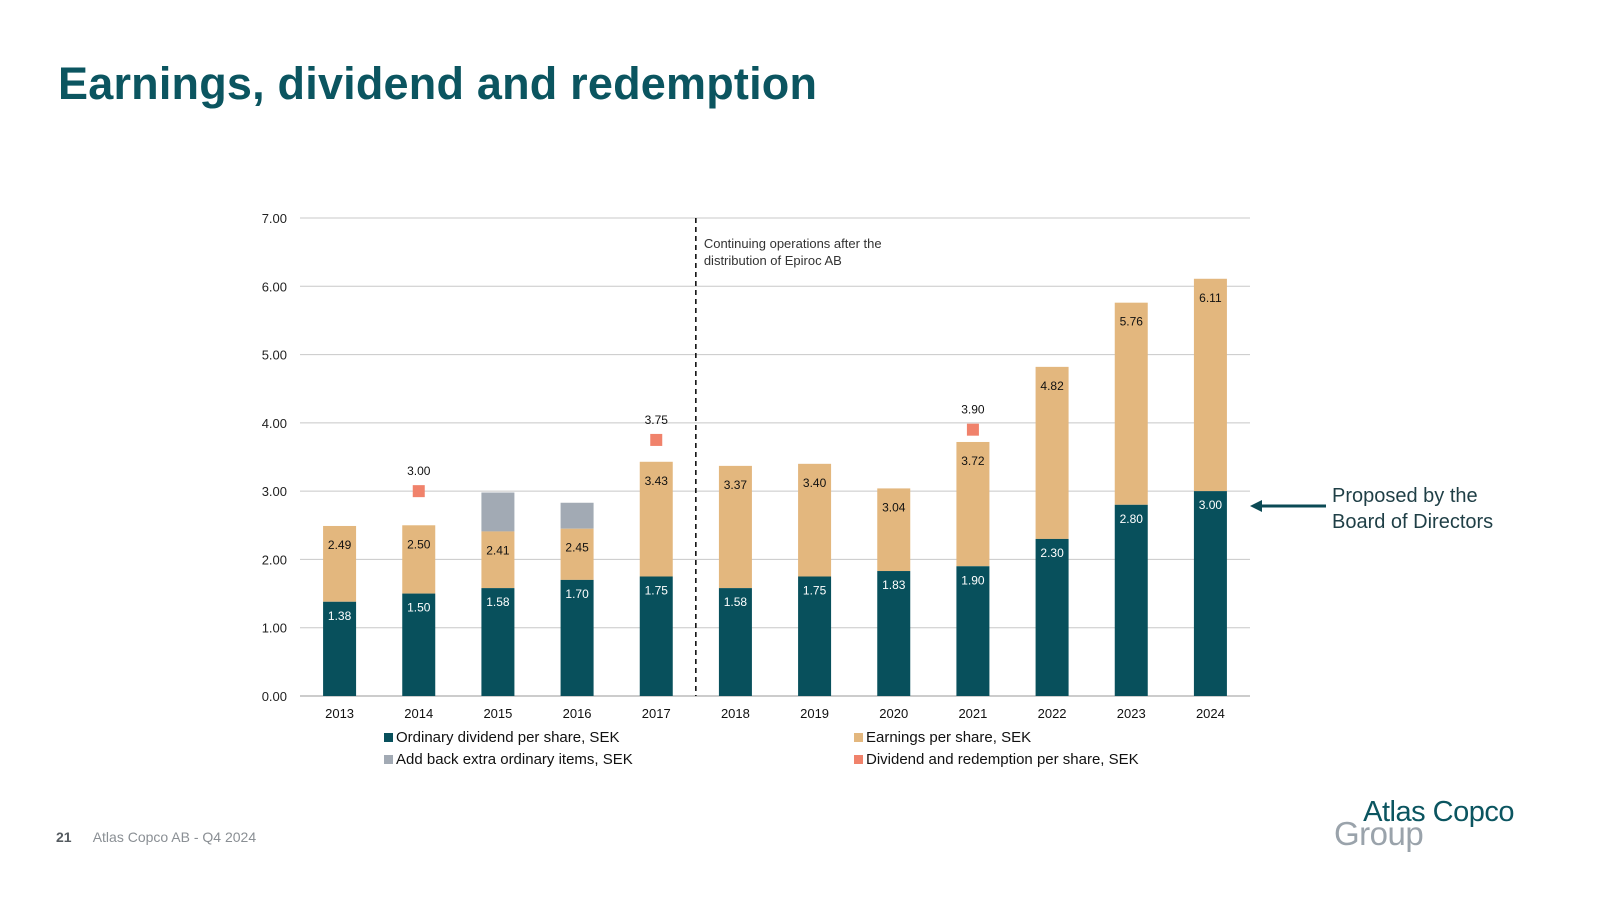  What do you see at coordinates (773, 260) in the screenshot?
I see `divider-note-line2: distribution of Epiroc AB` at bounding box center [773, 260].